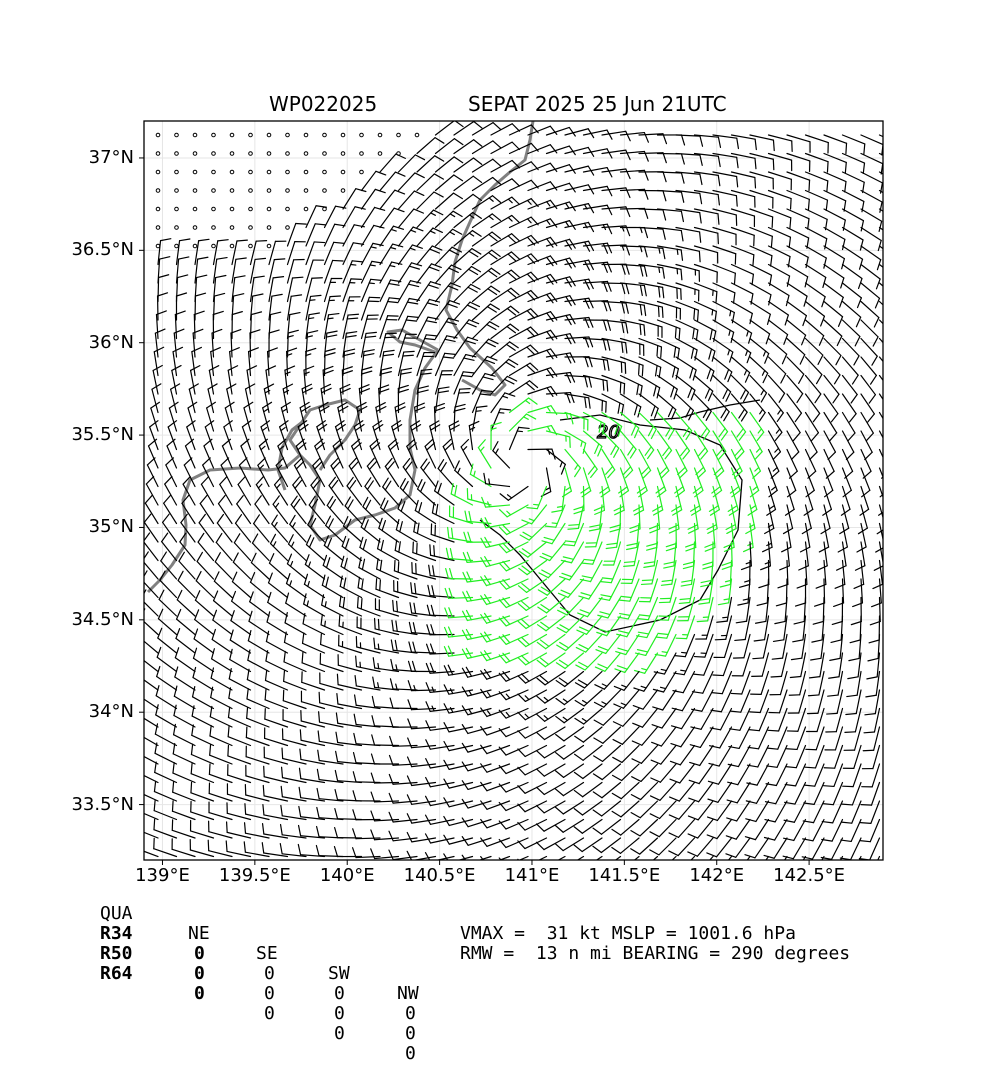 This screenshot has width=1000, height=1084. Describe the element at coordinates (97, 527) in the screenshot. I see `lat-label: 35°N` at that location.